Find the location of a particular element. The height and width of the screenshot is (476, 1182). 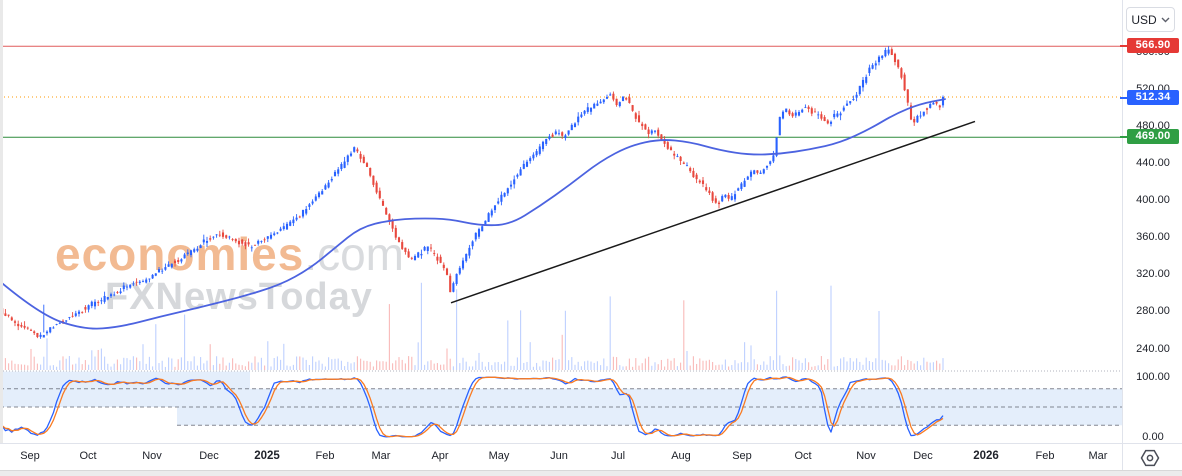

currency-selector: USD is located at coordinates (1150, 19).